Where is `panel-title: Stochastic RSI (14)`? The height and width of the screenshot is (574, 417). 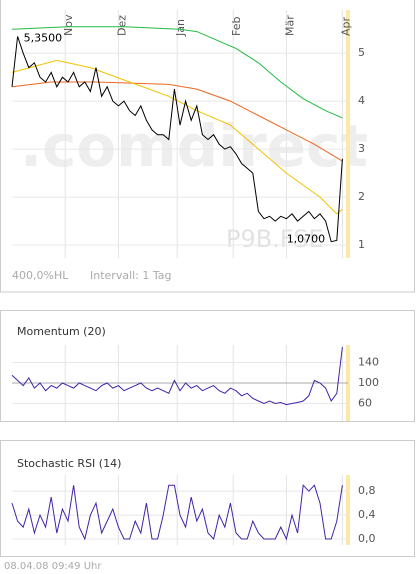
panel-title: Stochastic RSI (14) is located at coordinates (69, 463).